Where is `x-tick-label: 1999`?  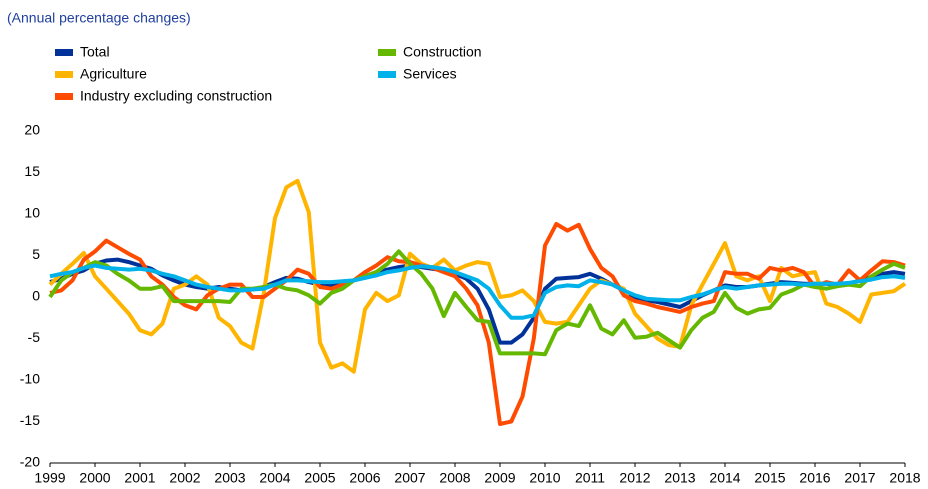
x-tick-label: 1999 is located at coordinates (49, 478).